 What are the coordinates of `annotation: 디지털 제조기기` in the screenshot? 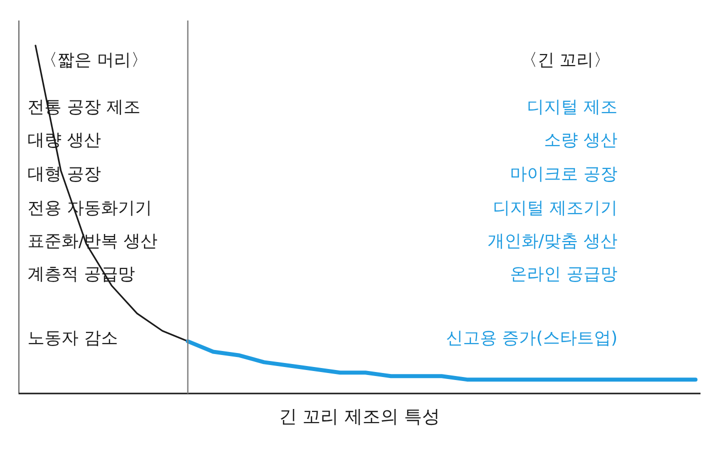 It's located at (555, 208).